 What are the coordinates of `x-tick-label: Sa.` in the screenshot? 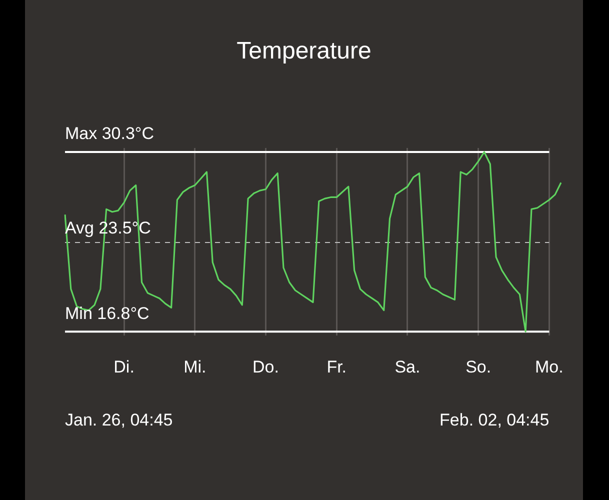 It's located at (407, 366).